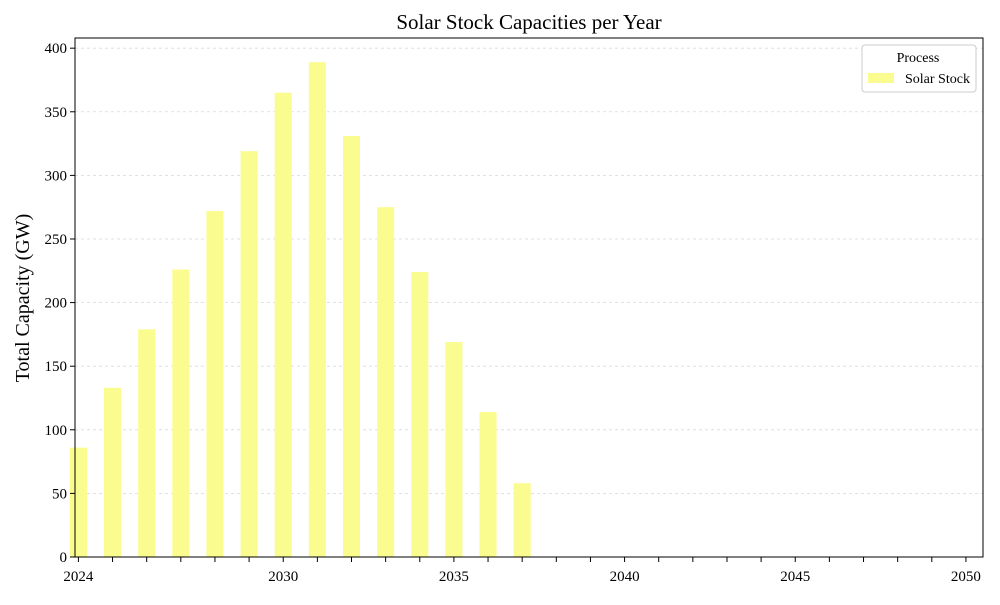  I want to click on y-axis-label: Total Capacity (GW), so click(23, 298).